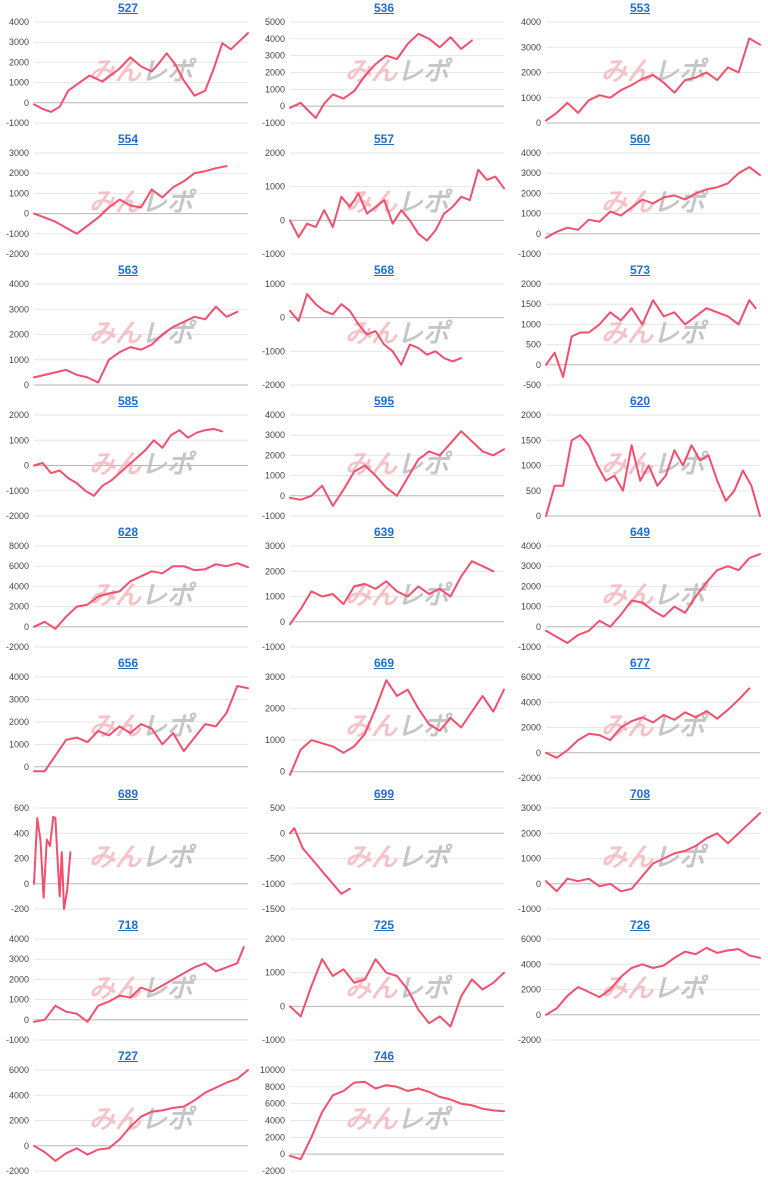 The width and height of the screenshot is (768, 1183). I want to click on chart-panel: 595 4000 3000 2000 1000 0 -1000 みんレポ, so click(384, 458).